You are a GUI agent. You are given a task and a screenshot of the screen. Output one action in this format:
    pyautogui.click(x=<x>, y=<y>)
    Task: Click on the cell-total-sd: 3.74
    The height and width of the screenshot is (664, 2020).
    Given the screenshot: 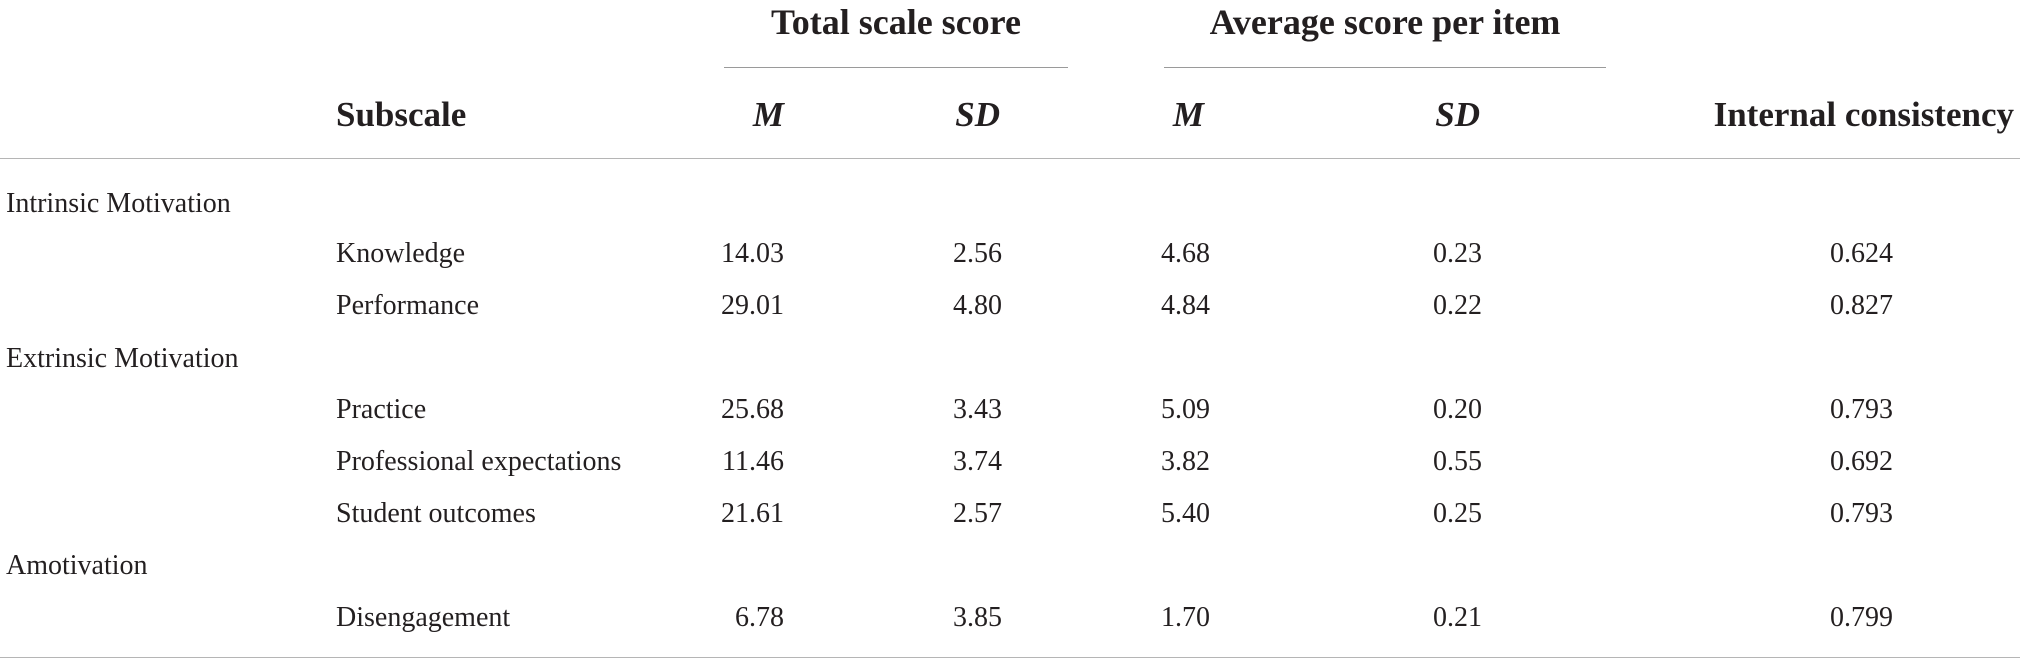 What is the action you would take?
    pyautogui.click(x=977, y=461)
    